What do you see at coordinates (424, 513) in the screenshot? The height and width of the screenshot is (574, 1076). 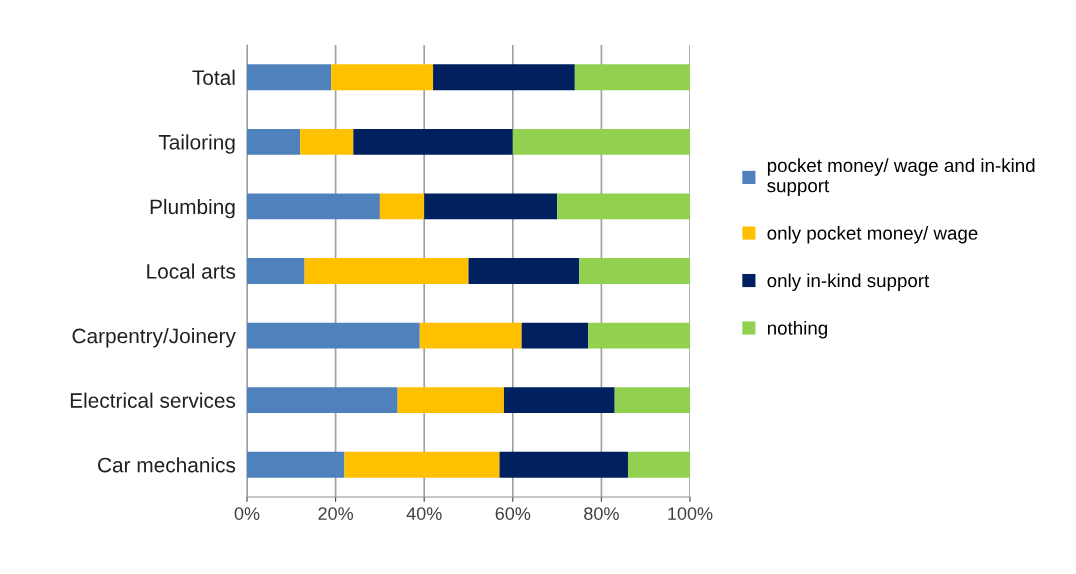 I see `x-tick-label: 40%` at bounding box center [424, 513].